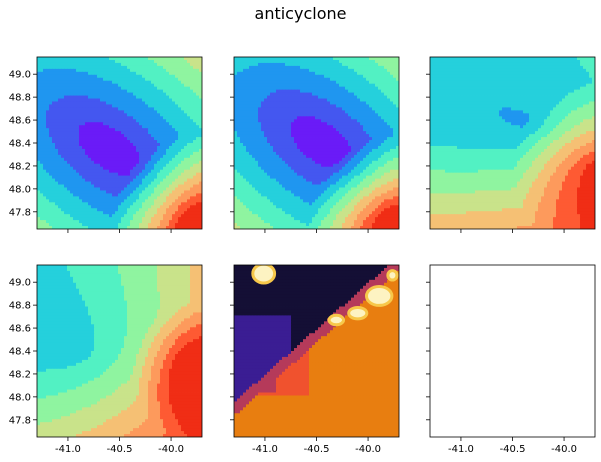 The image size is (601, 462). I want to click on subplot-6: -41.0 -40.5 -40.0, so click(511, 359).